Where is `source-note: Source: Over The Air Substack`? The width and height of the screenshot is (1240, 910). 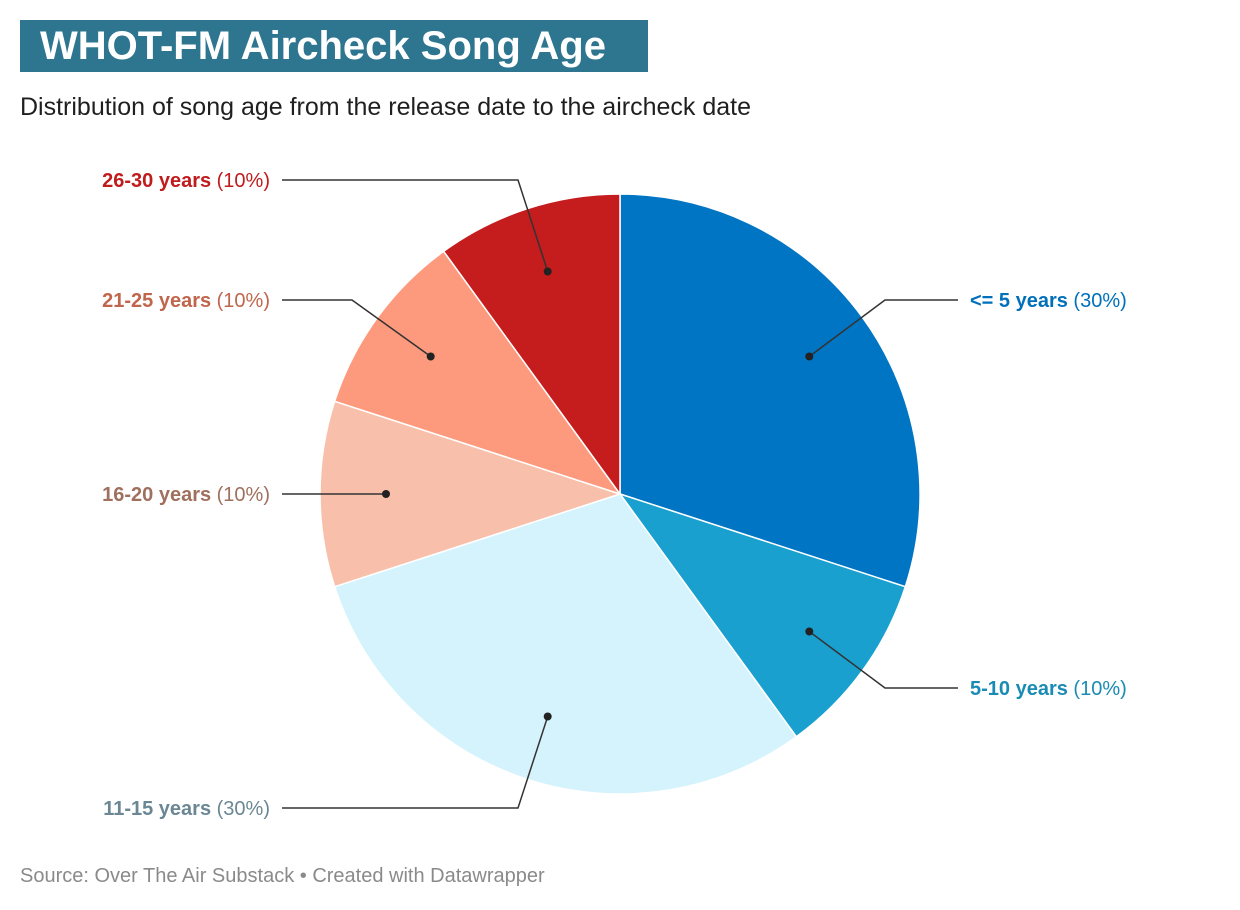 source-note: Source: Over The Air Substack is located at coordinates (157, 876).